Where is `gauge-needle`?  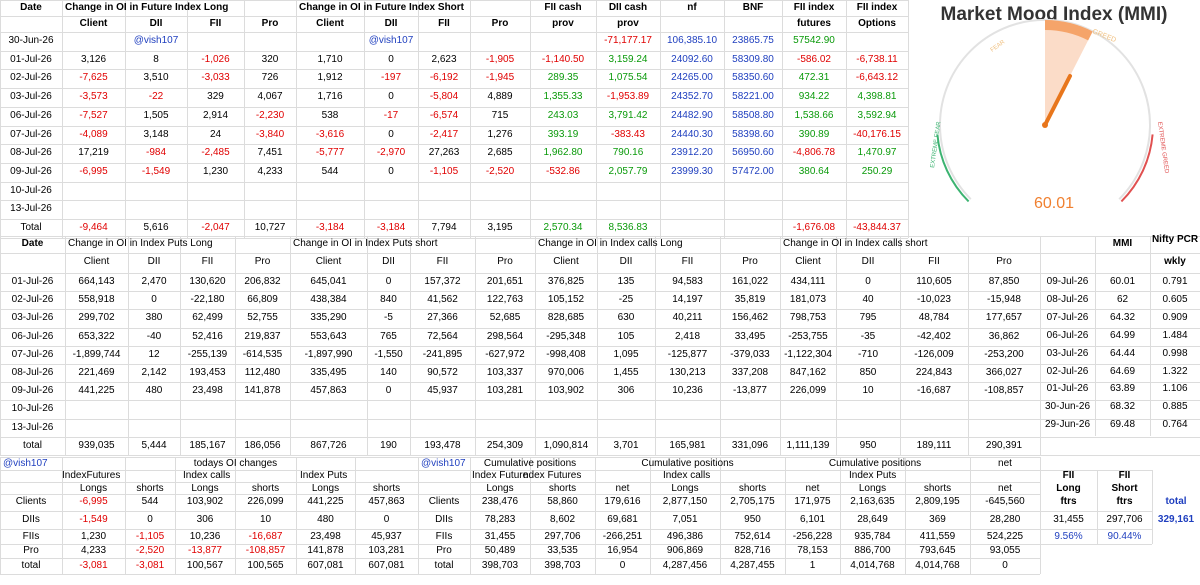 gauge-needle is located at coordinates (1057, 100).